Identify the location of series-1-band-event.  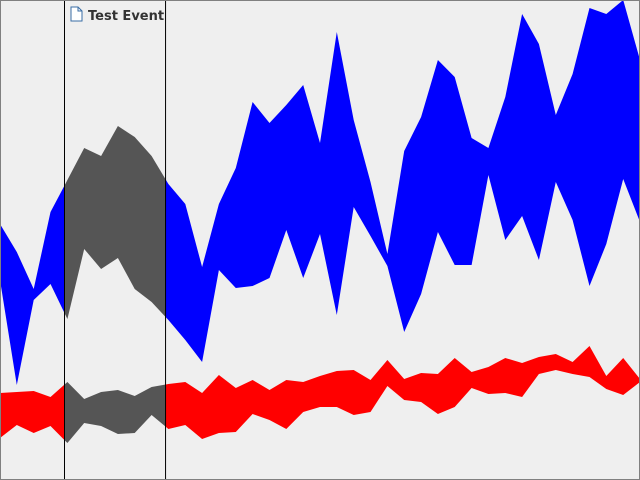
(115, 412).